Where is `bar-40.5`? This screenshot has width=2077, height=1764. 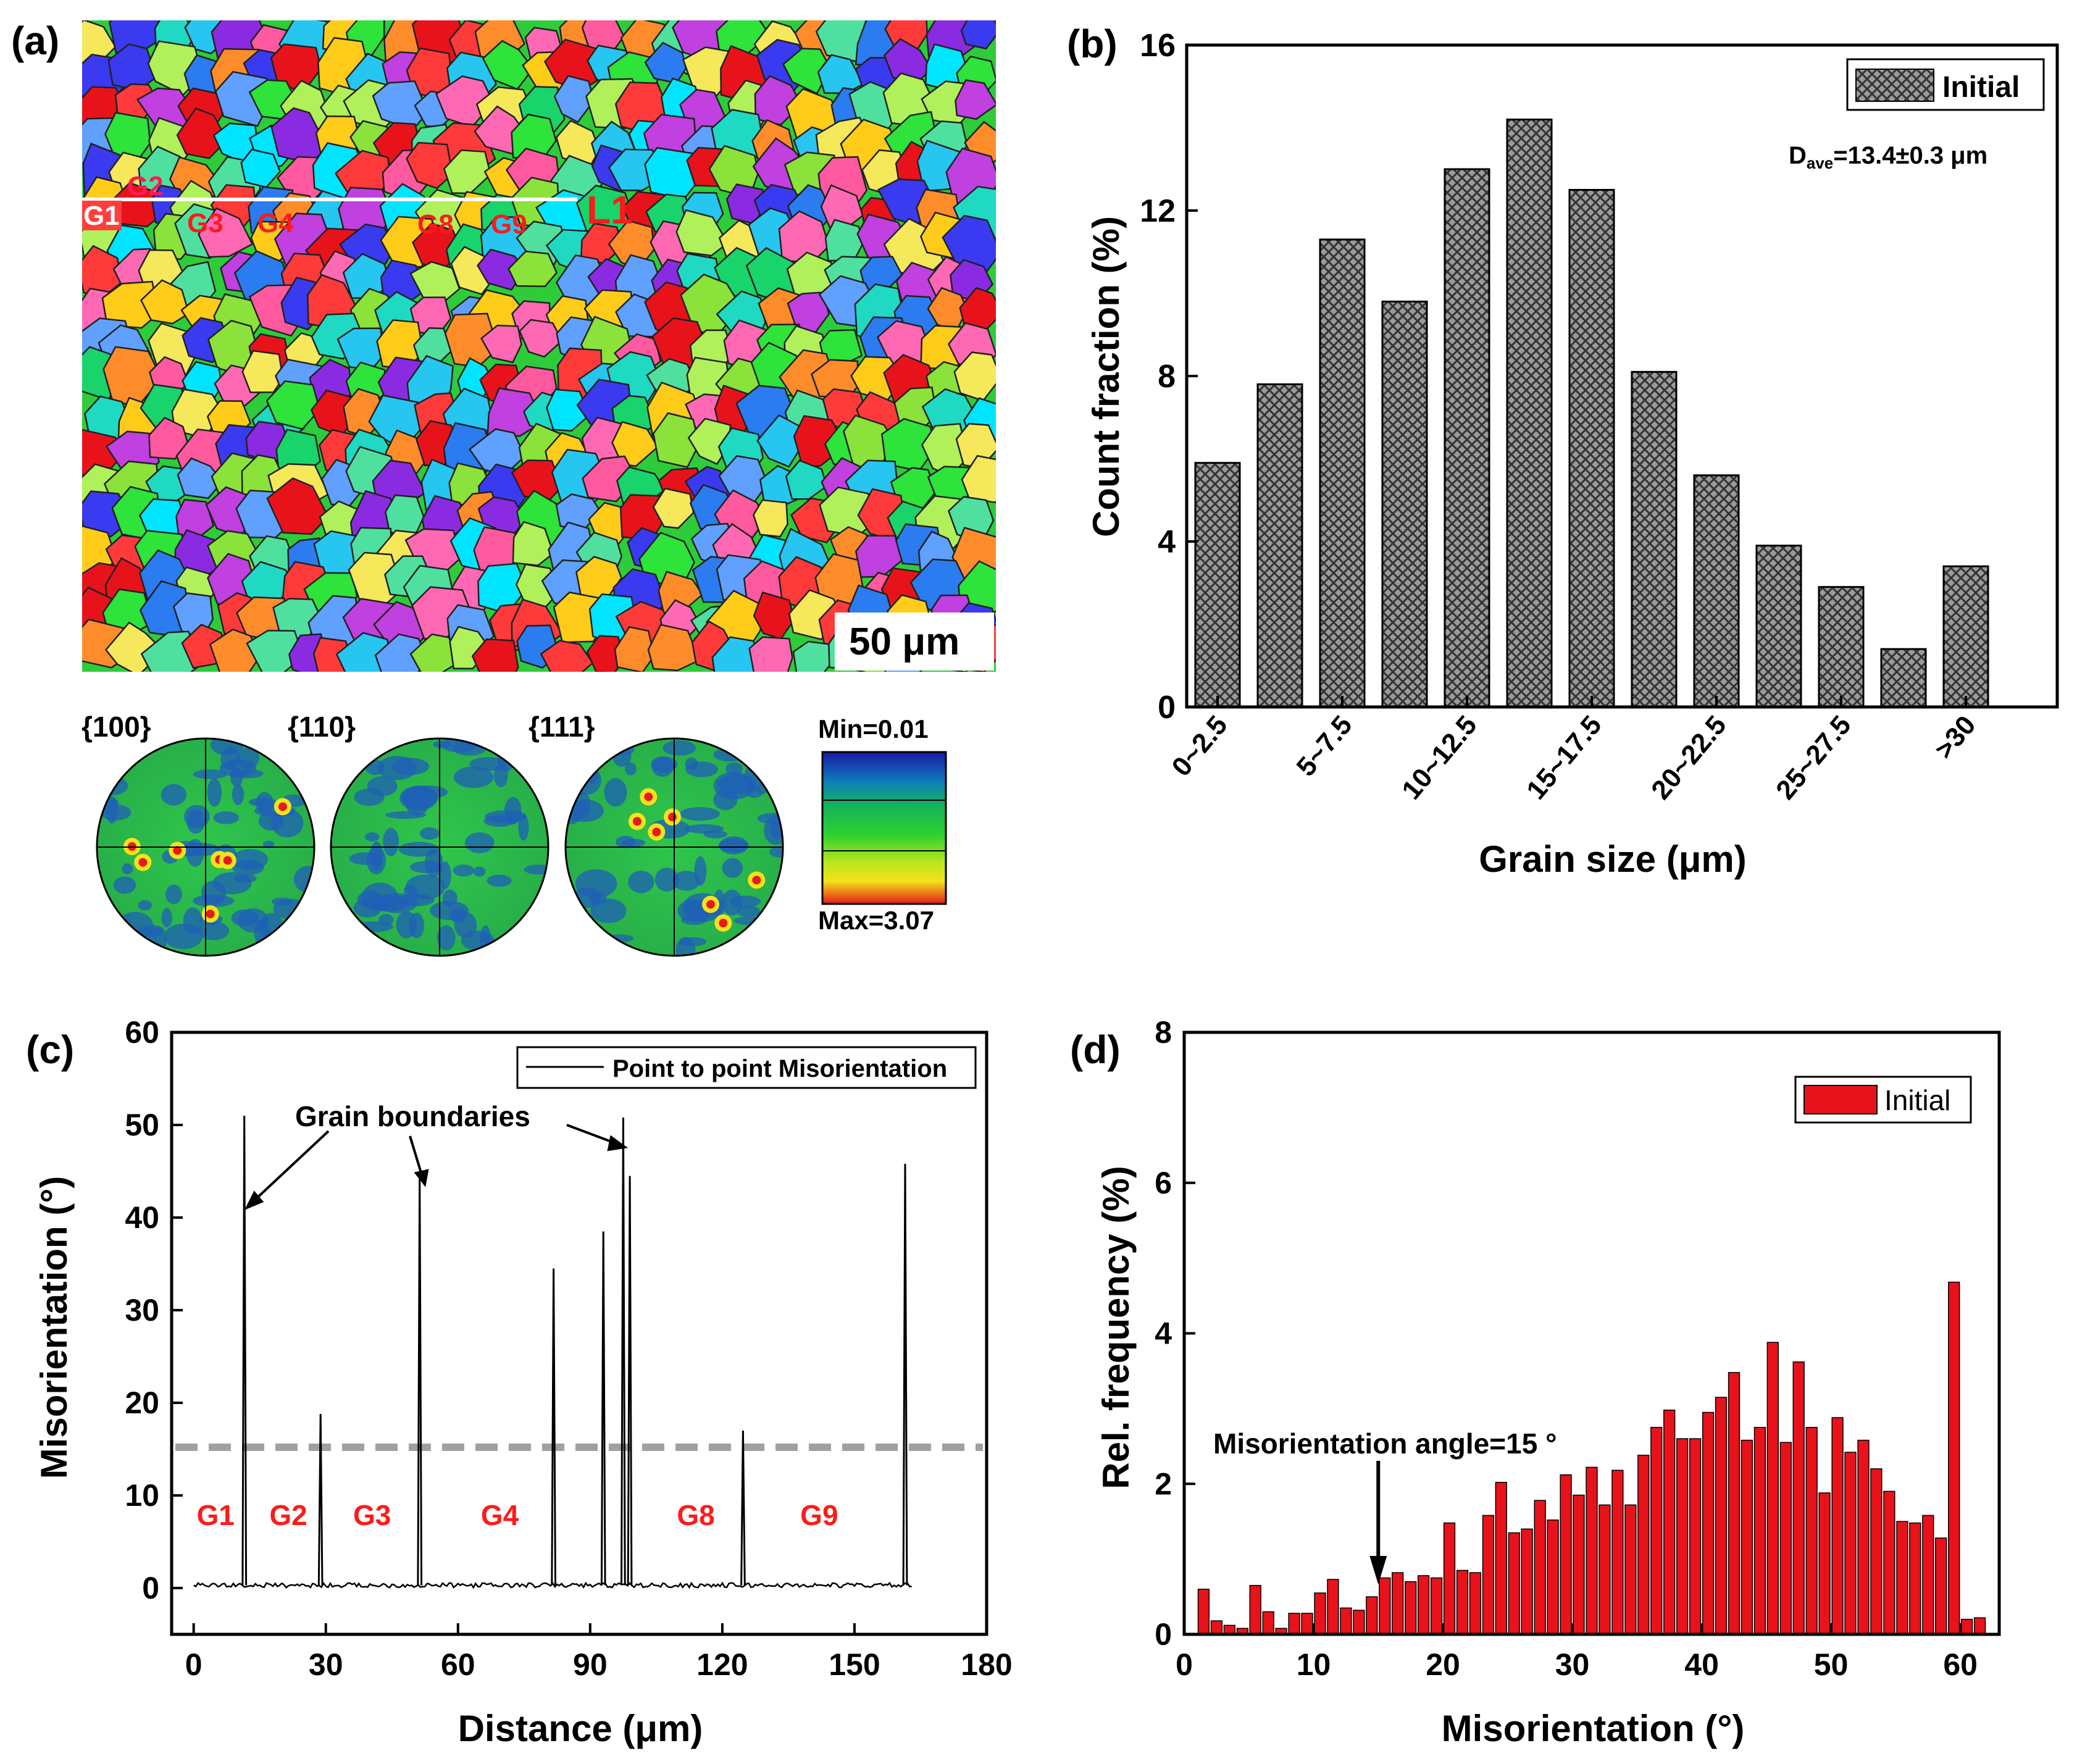
bar-40.5 is located at coordinates (1708, 1523).